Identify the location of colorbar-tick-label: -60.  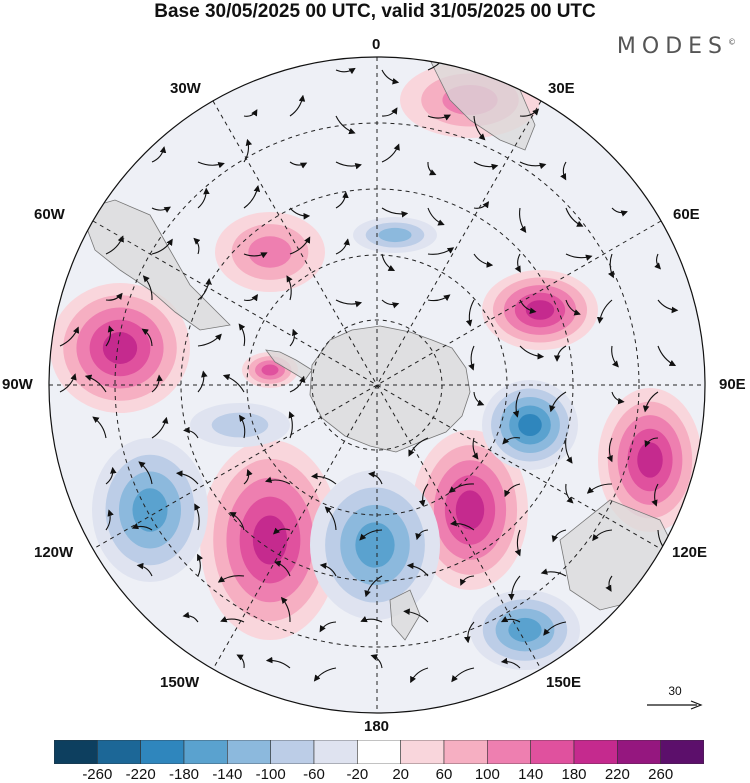
(314, 774).